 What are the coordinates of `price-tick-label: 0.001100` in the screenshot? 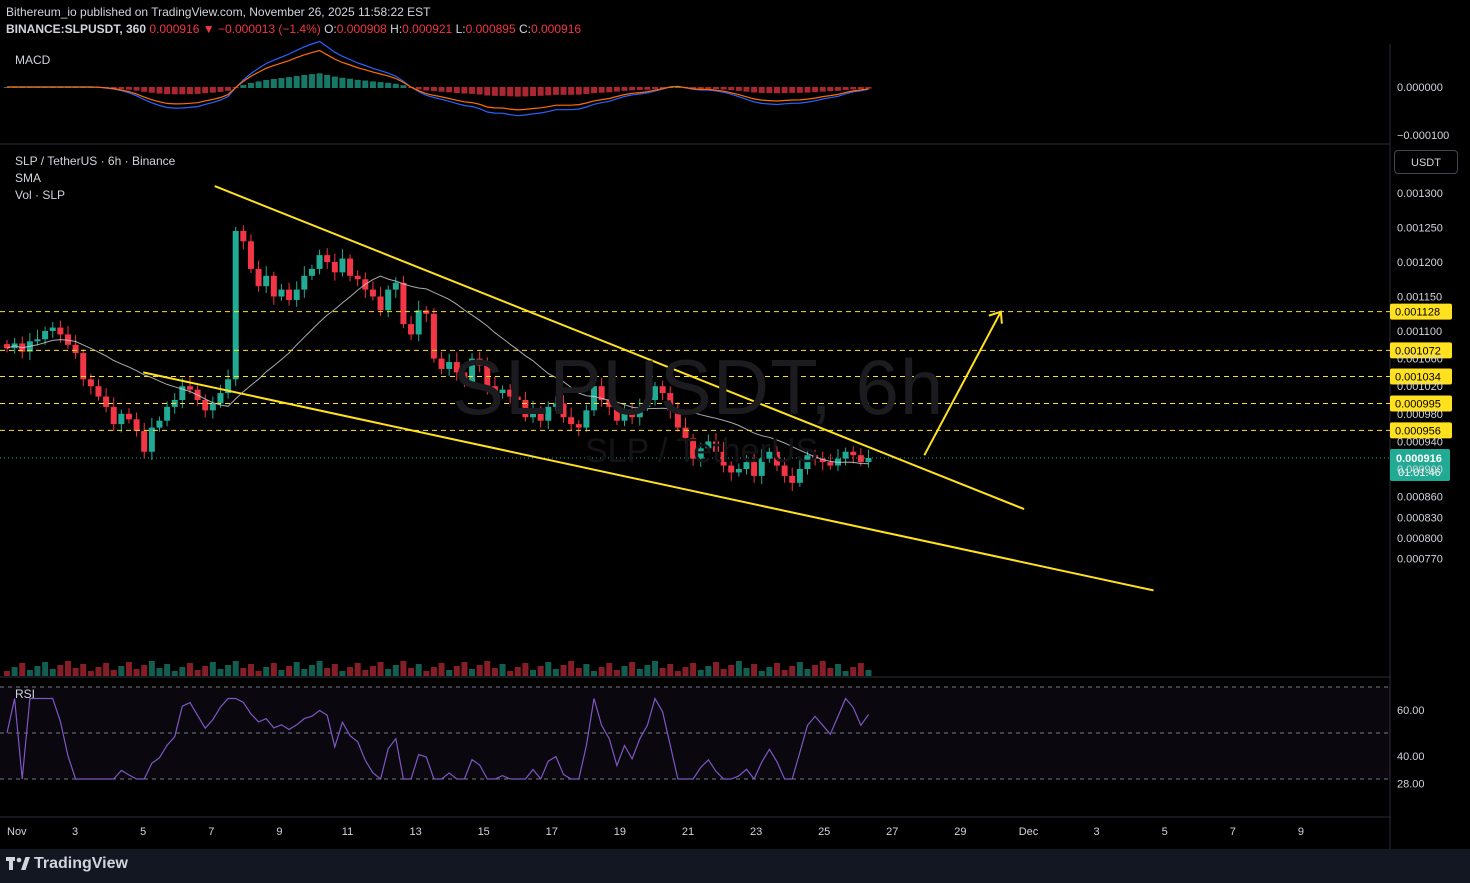 It's located at (1419, 332).